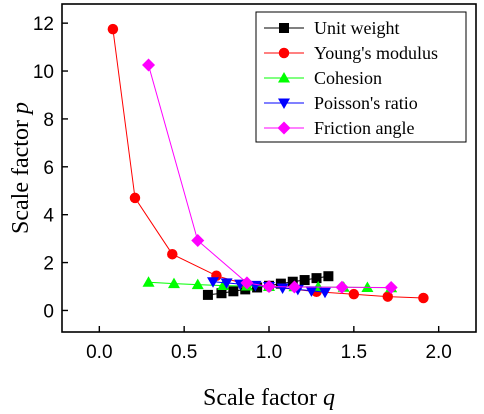 This screenshot has width=484, height=414. What do you see at coordinates (48, 120) in the screenshot?
I see `y-tick-label: 8` at bounding box center [48, 120].